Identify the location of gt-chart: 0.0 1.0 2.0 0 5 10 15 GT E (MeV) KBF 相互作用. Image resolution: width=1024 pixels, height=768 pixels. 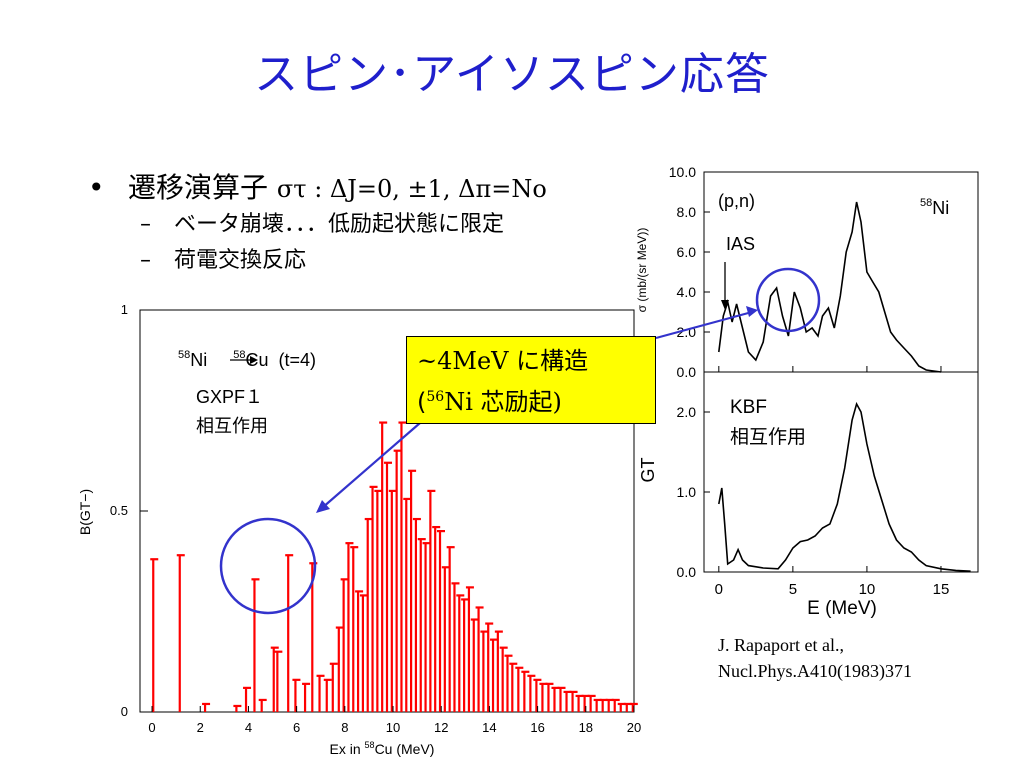
(808, 495).